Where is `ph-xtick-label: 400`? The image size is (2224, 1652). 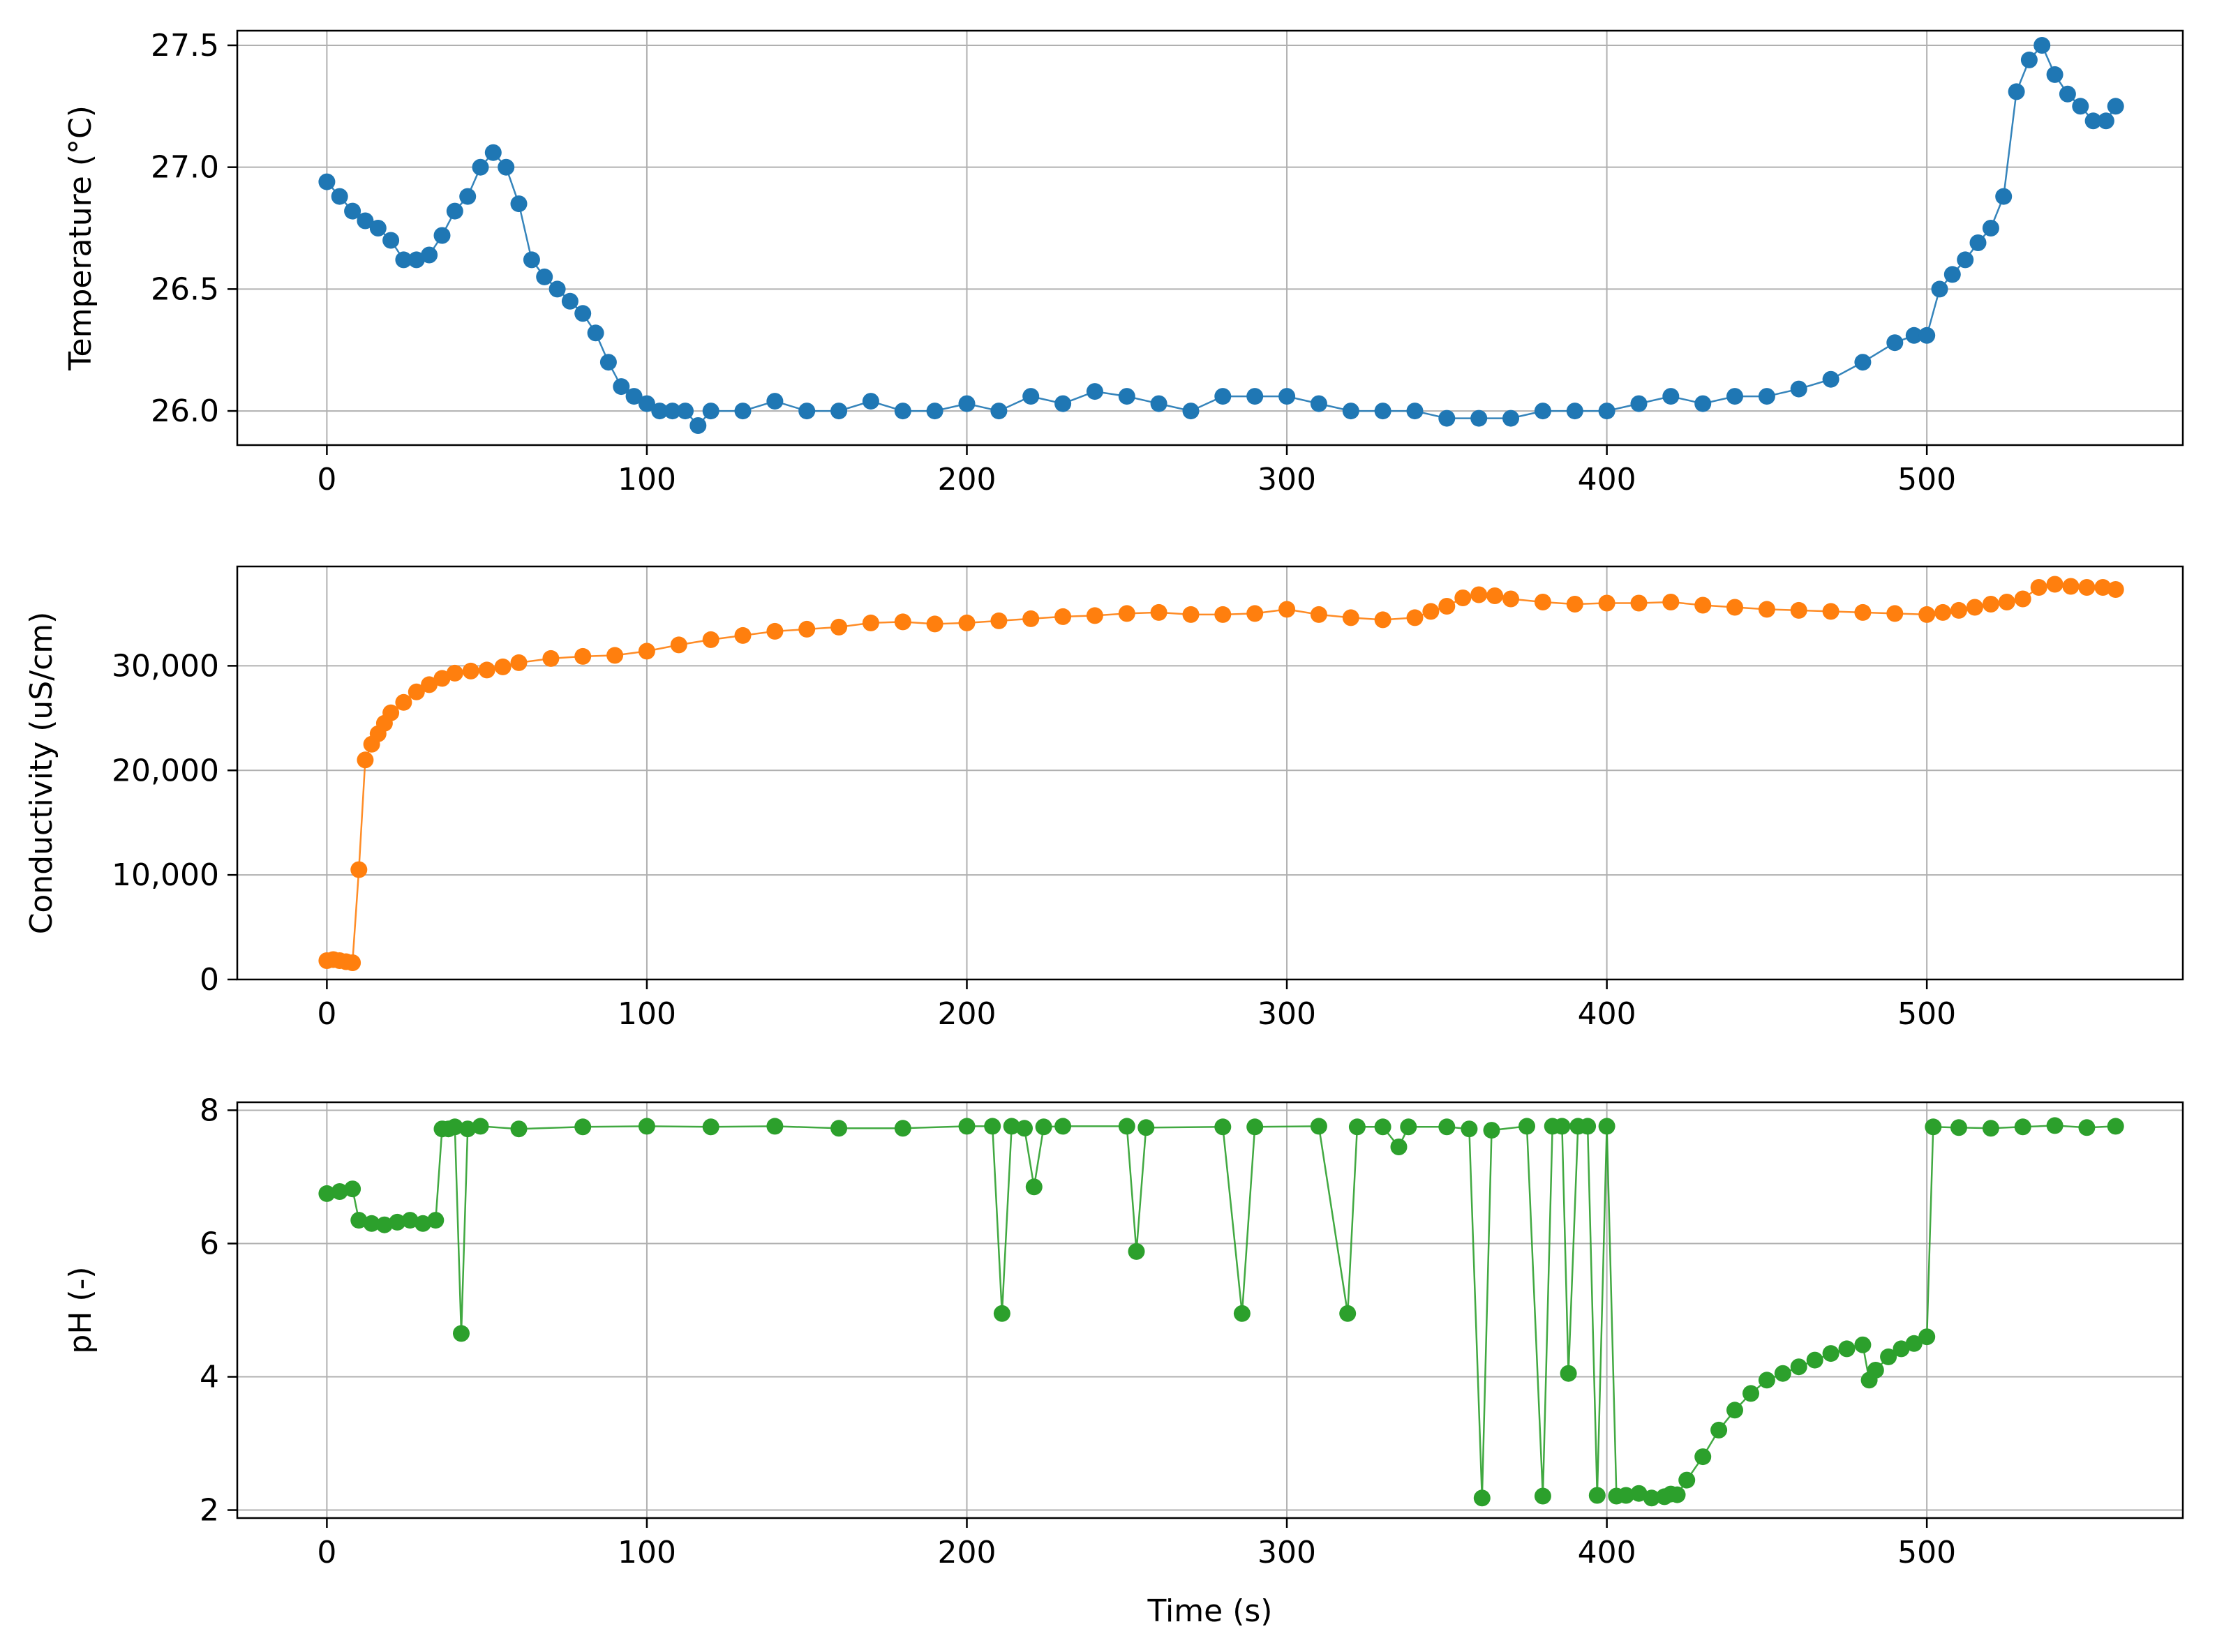
ph-xtick-label: 400 is located at coordinates (1607, 1552).